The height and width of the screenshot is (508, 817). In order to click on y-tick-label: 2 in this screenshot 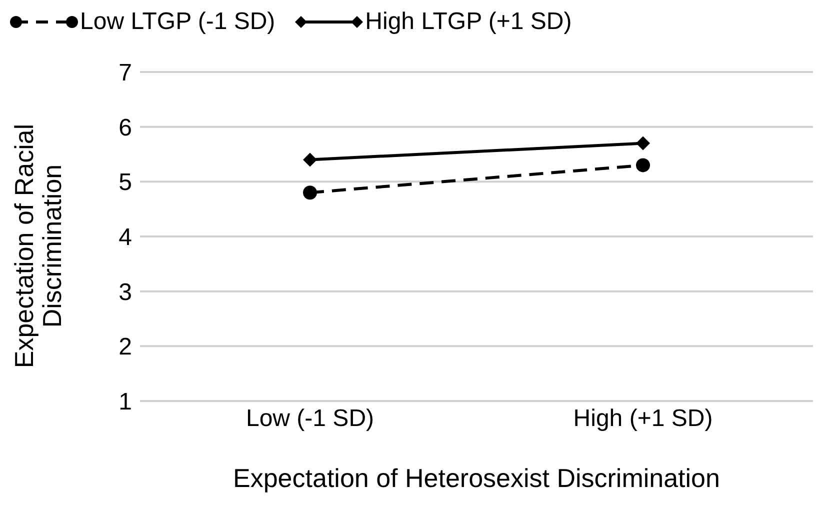, I will do `click(125, 347)`.